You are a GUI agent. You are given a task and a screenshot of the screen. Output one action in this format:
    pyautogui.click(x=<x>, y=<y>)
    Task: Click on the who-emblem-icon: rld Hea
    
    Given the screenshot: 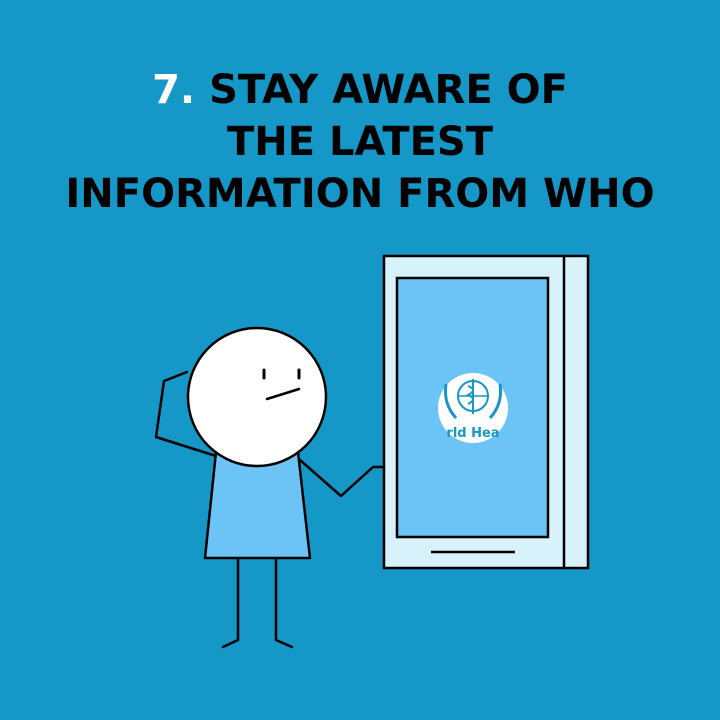 What is the action you would take?
    pyautogui.click(x=473, y=408)
    